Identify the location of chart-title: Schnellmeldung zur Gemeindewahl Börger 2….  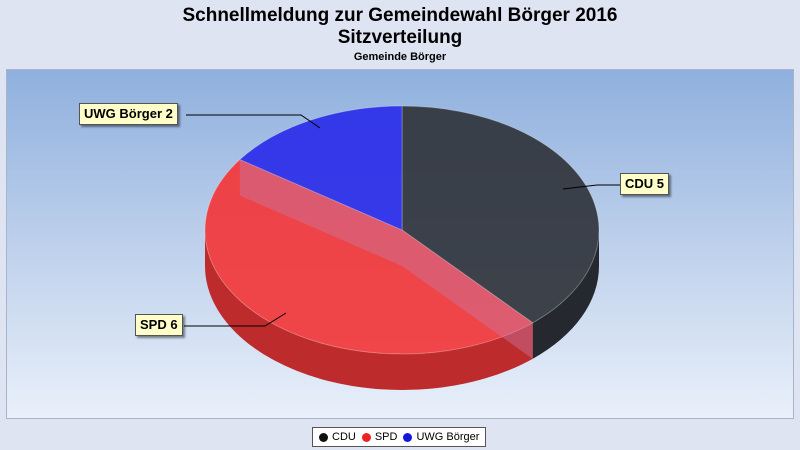
(400, 15).